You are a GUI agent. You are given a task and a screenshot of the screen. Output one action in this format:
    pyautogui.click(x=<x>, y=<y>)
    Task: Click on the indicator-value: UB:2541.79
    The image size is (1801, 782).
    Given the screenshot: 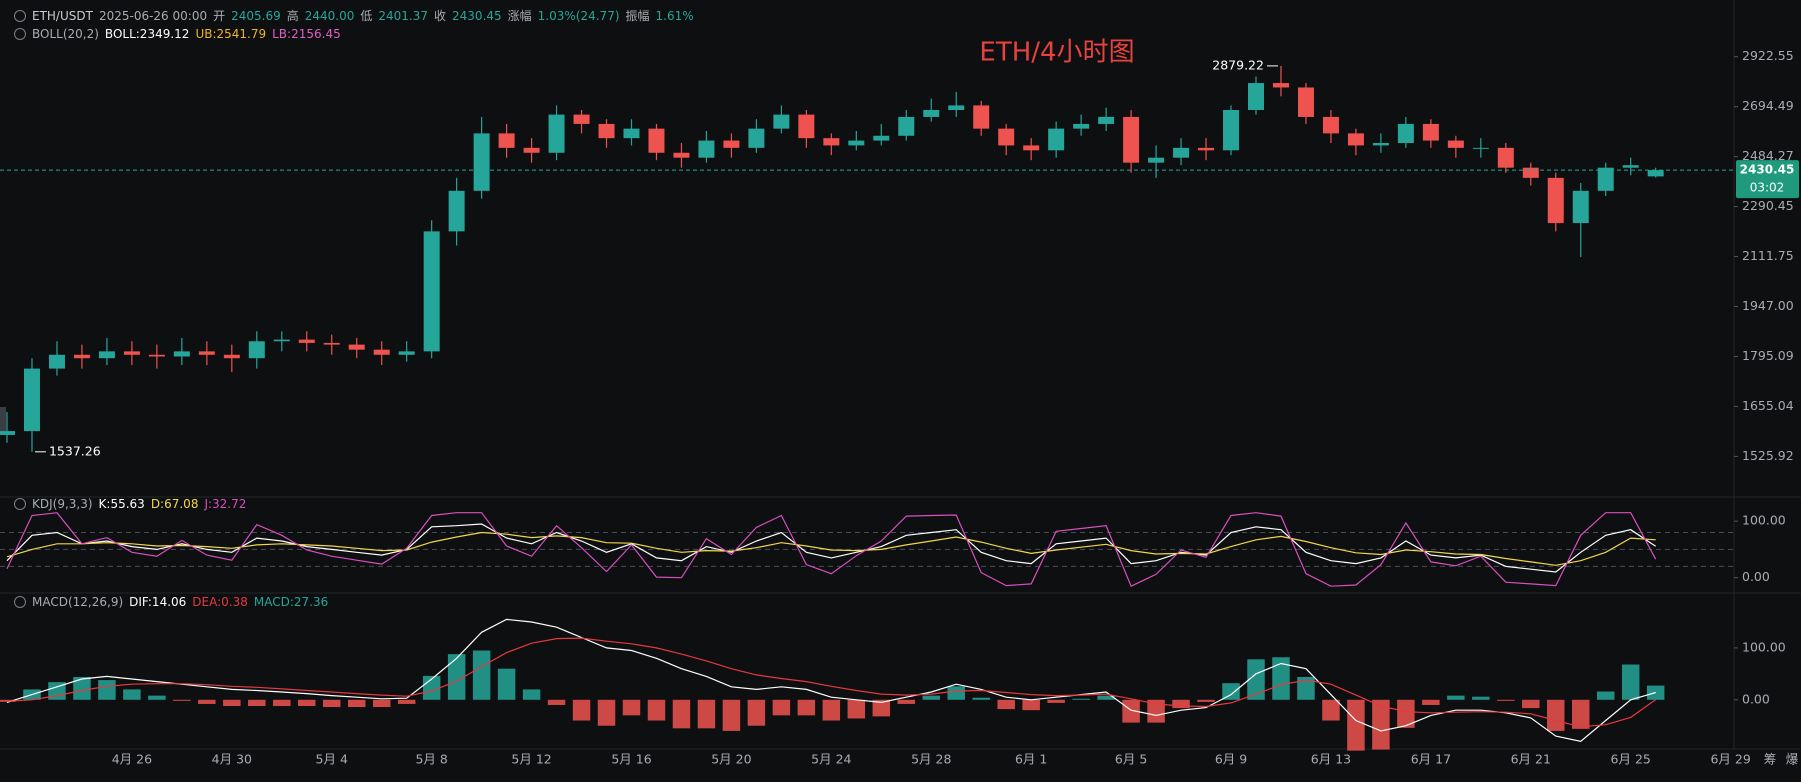 What is the action you would take?
    pyautogui.click(x=231, y=34)
    